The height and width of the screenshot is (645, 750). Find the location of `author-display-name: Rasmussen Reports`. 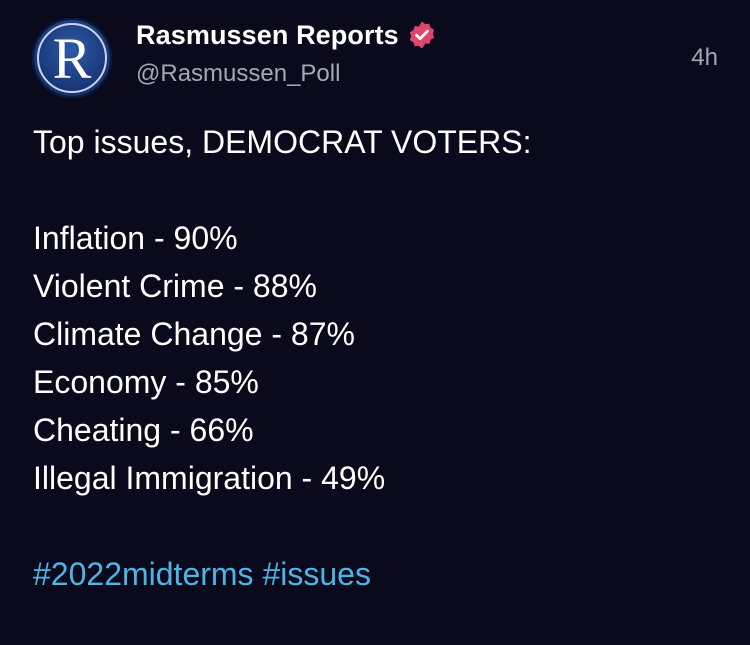

author-display-name: Rasmussen Reports is located at coordinates (267, 34).